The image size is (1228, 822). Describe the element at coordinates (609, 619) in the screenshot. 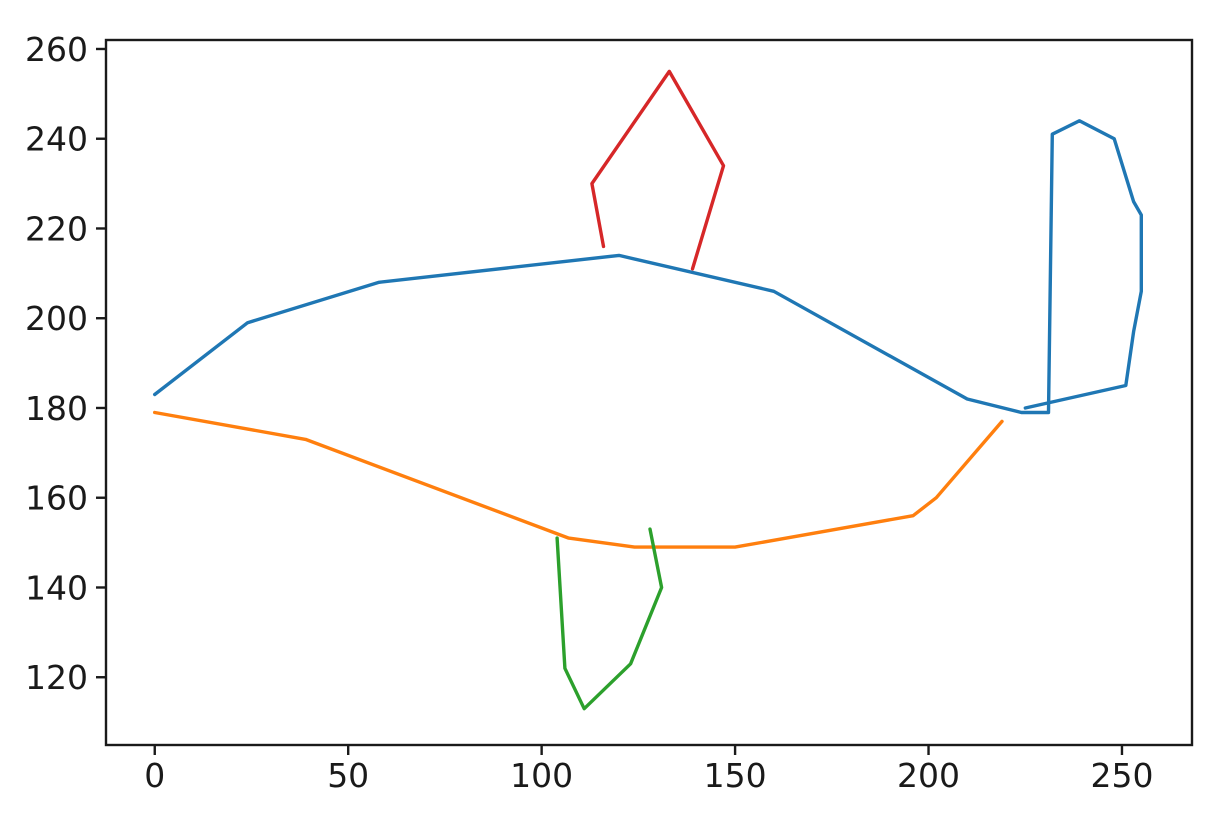

I see `series-stroke-4-bottom-fin` at that location.